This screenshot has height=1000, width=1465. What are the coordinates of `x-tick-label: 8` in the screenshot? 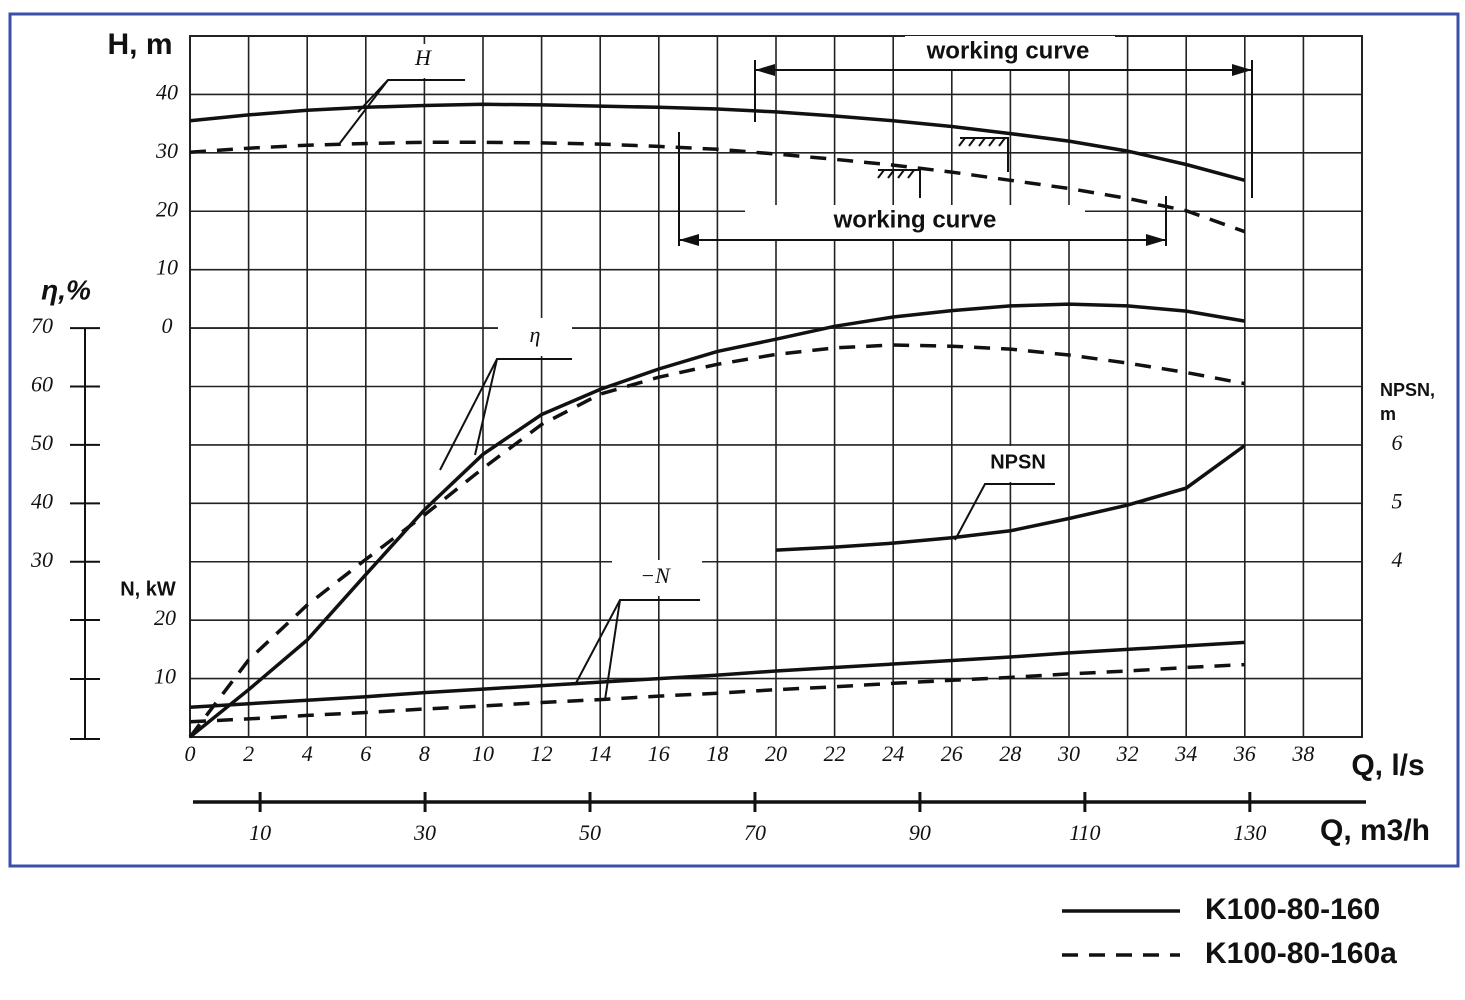 It's located at (424, 753).